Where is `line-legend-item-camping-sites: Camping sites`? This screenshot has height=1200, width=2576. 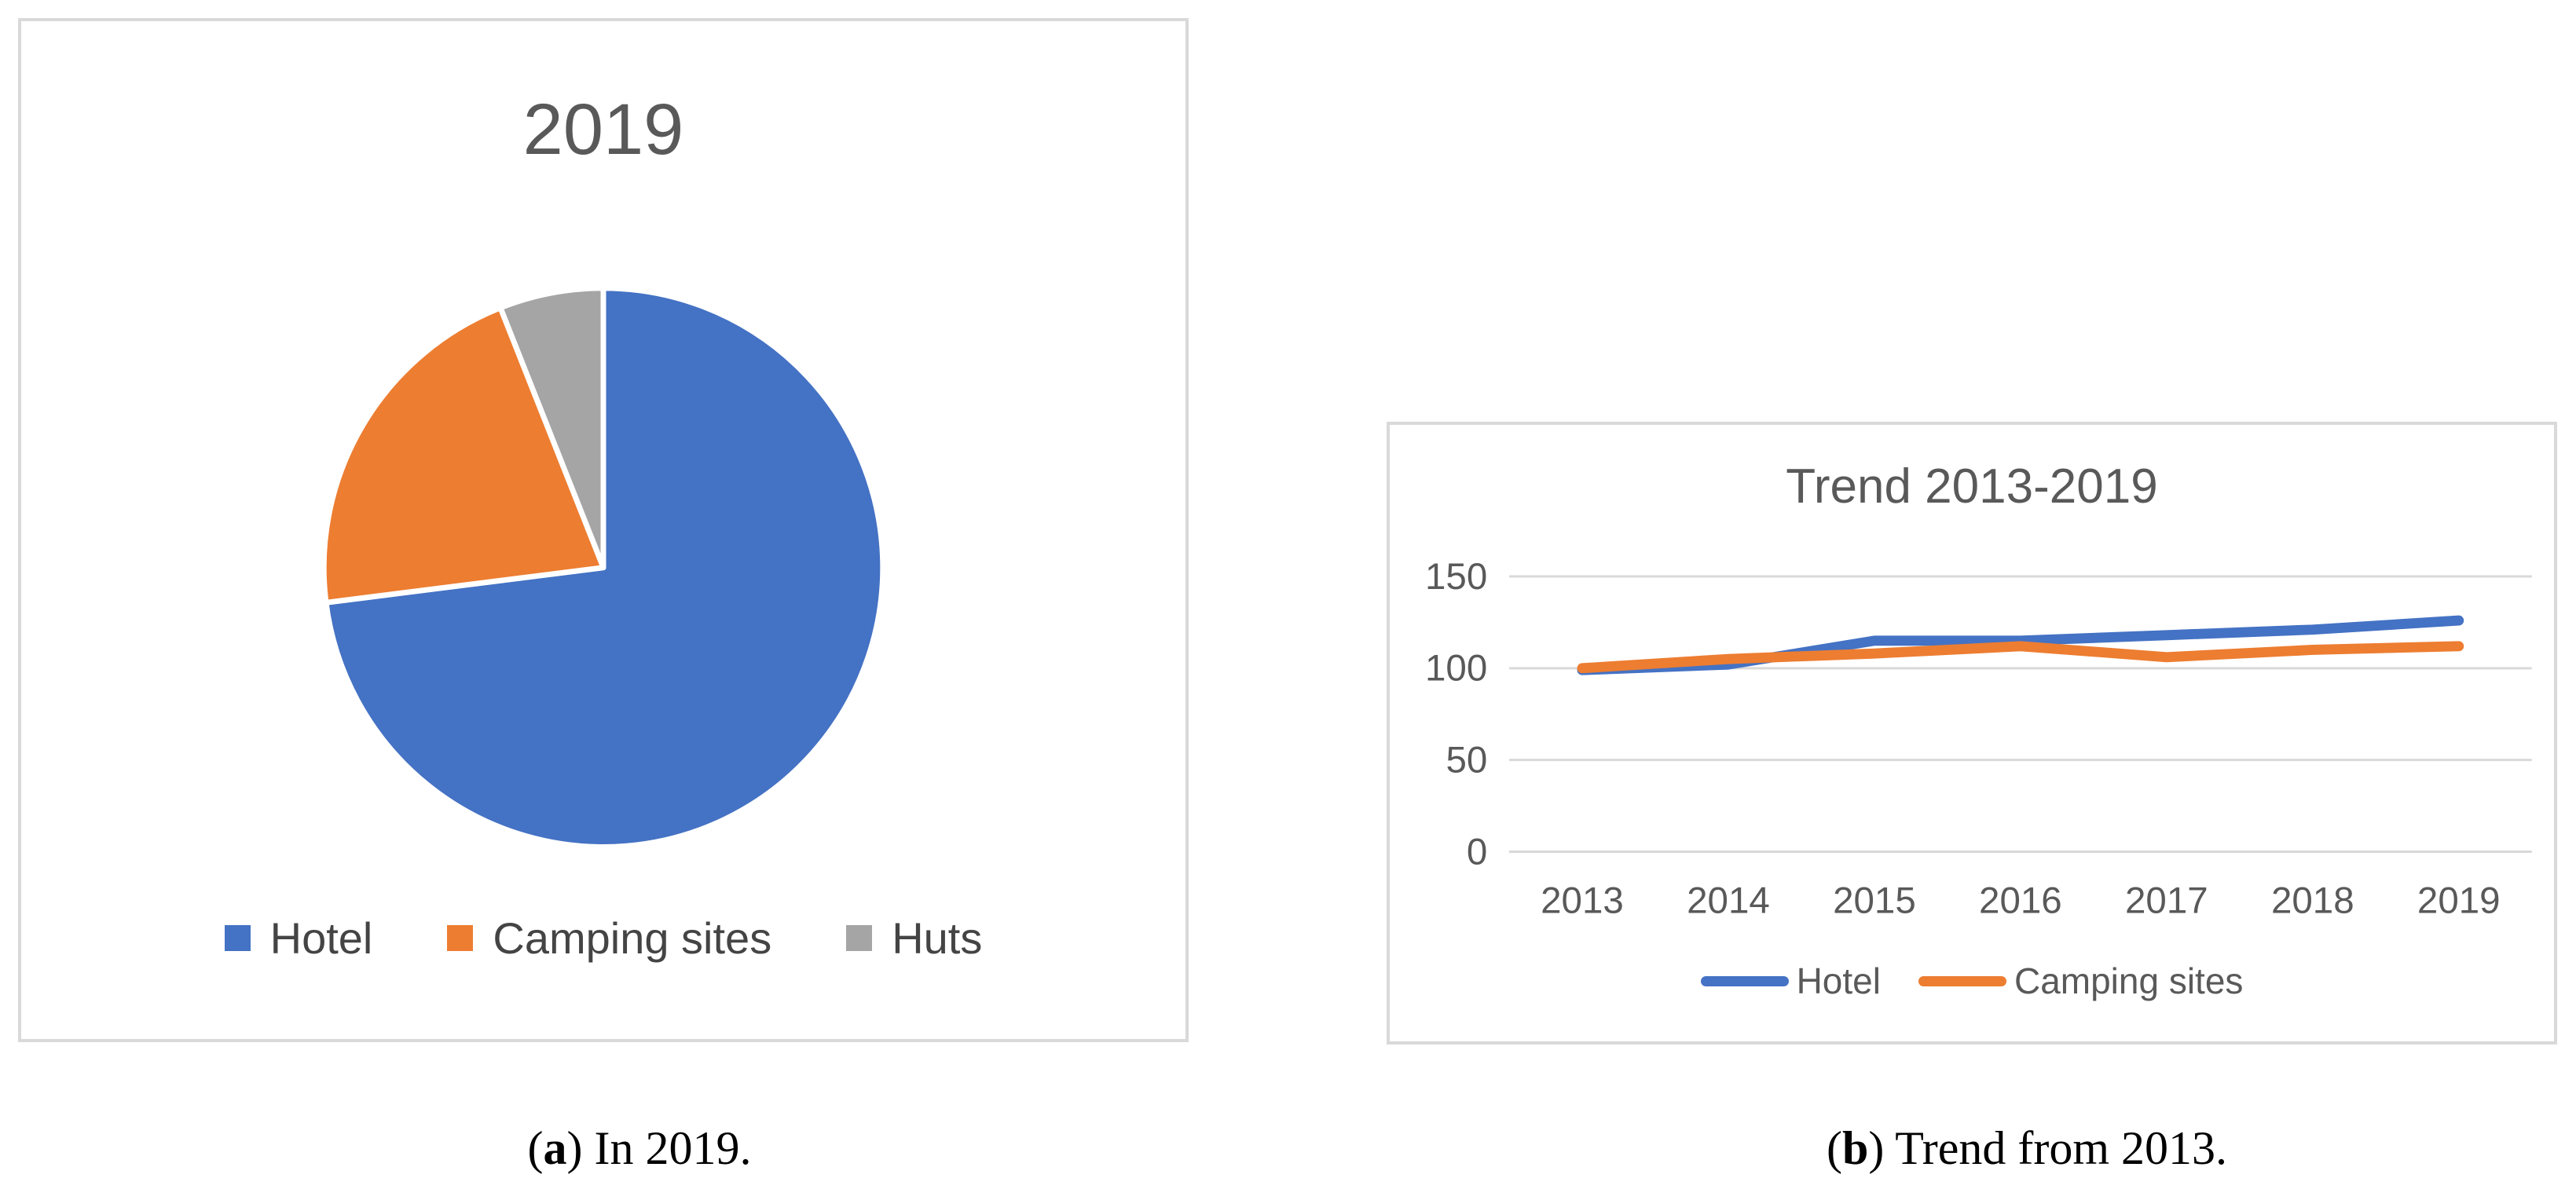
line-legend-item-camping-sites: Camping sites is located at coordinates (2080, 981).